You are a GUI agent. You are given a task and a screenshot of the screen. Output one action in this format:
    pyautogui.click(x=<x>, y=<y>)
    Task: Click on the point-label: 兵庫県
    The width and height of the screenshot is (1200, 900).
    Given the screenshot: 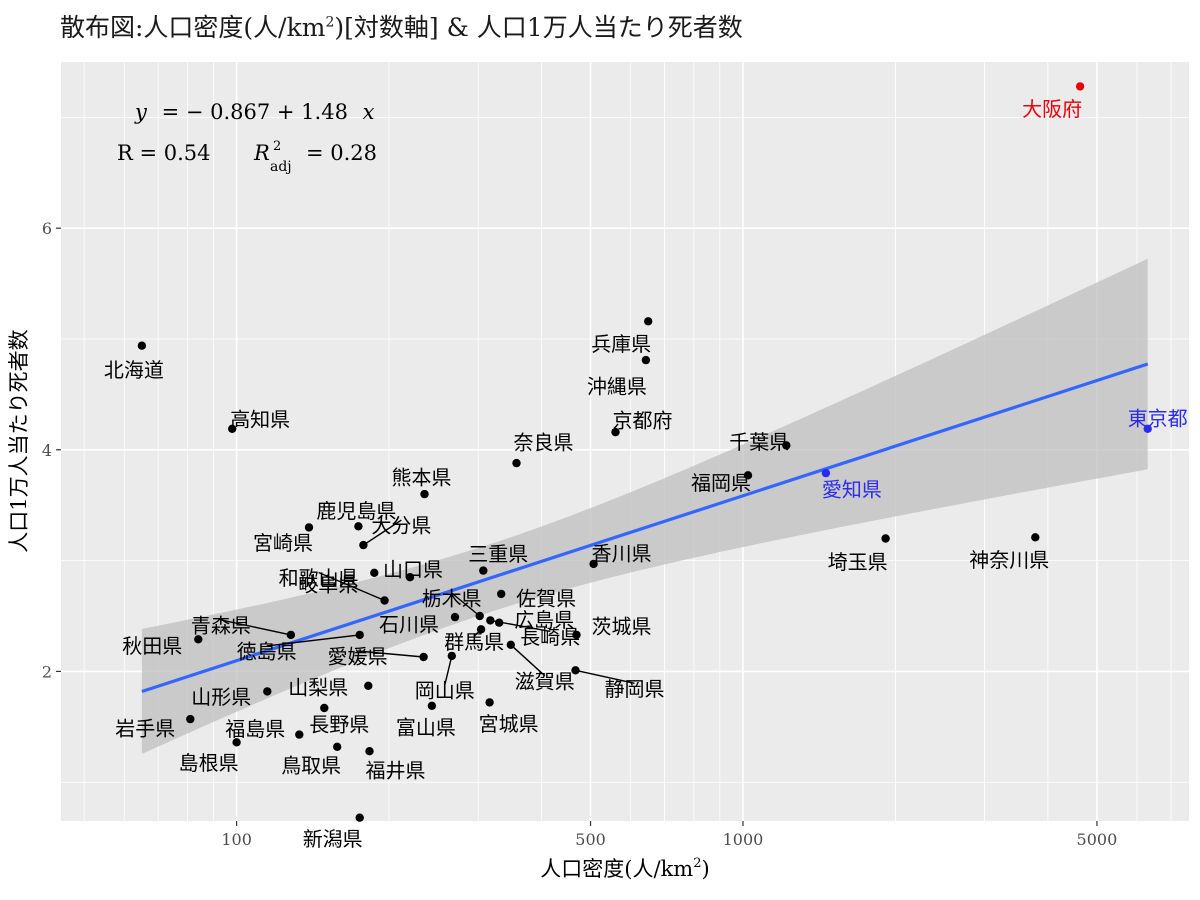 What is the action you would take?
    pyautogui.click(x=621, y=344)
    